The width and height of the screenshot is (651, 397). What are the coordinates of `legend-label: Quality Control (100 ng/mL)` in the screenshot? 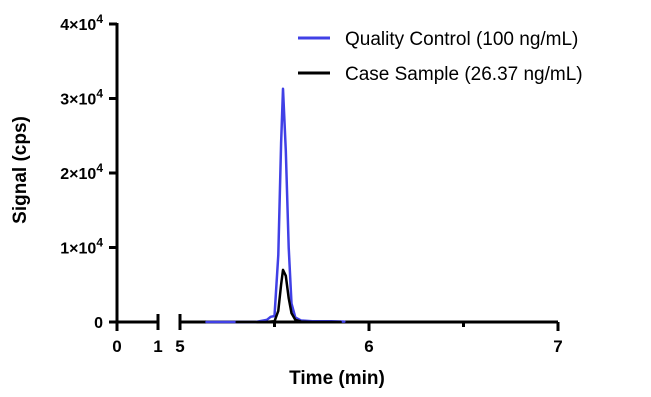 It's located at (461, 39).